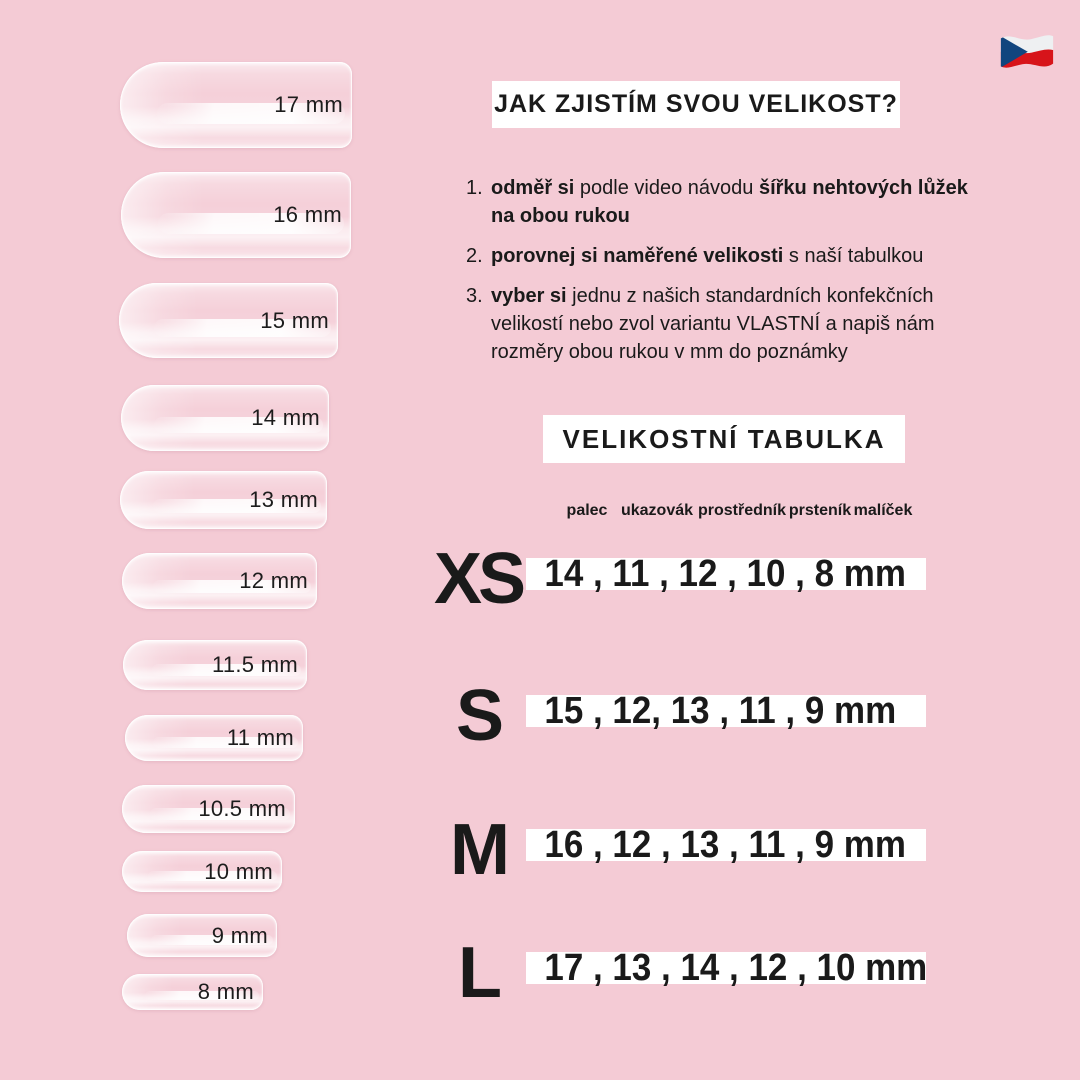 This screenshot has width=1080, height=1080. I want to click on size-values-S: 15 , 12, 13 , 11 , 9 mm, so click(720, 711).